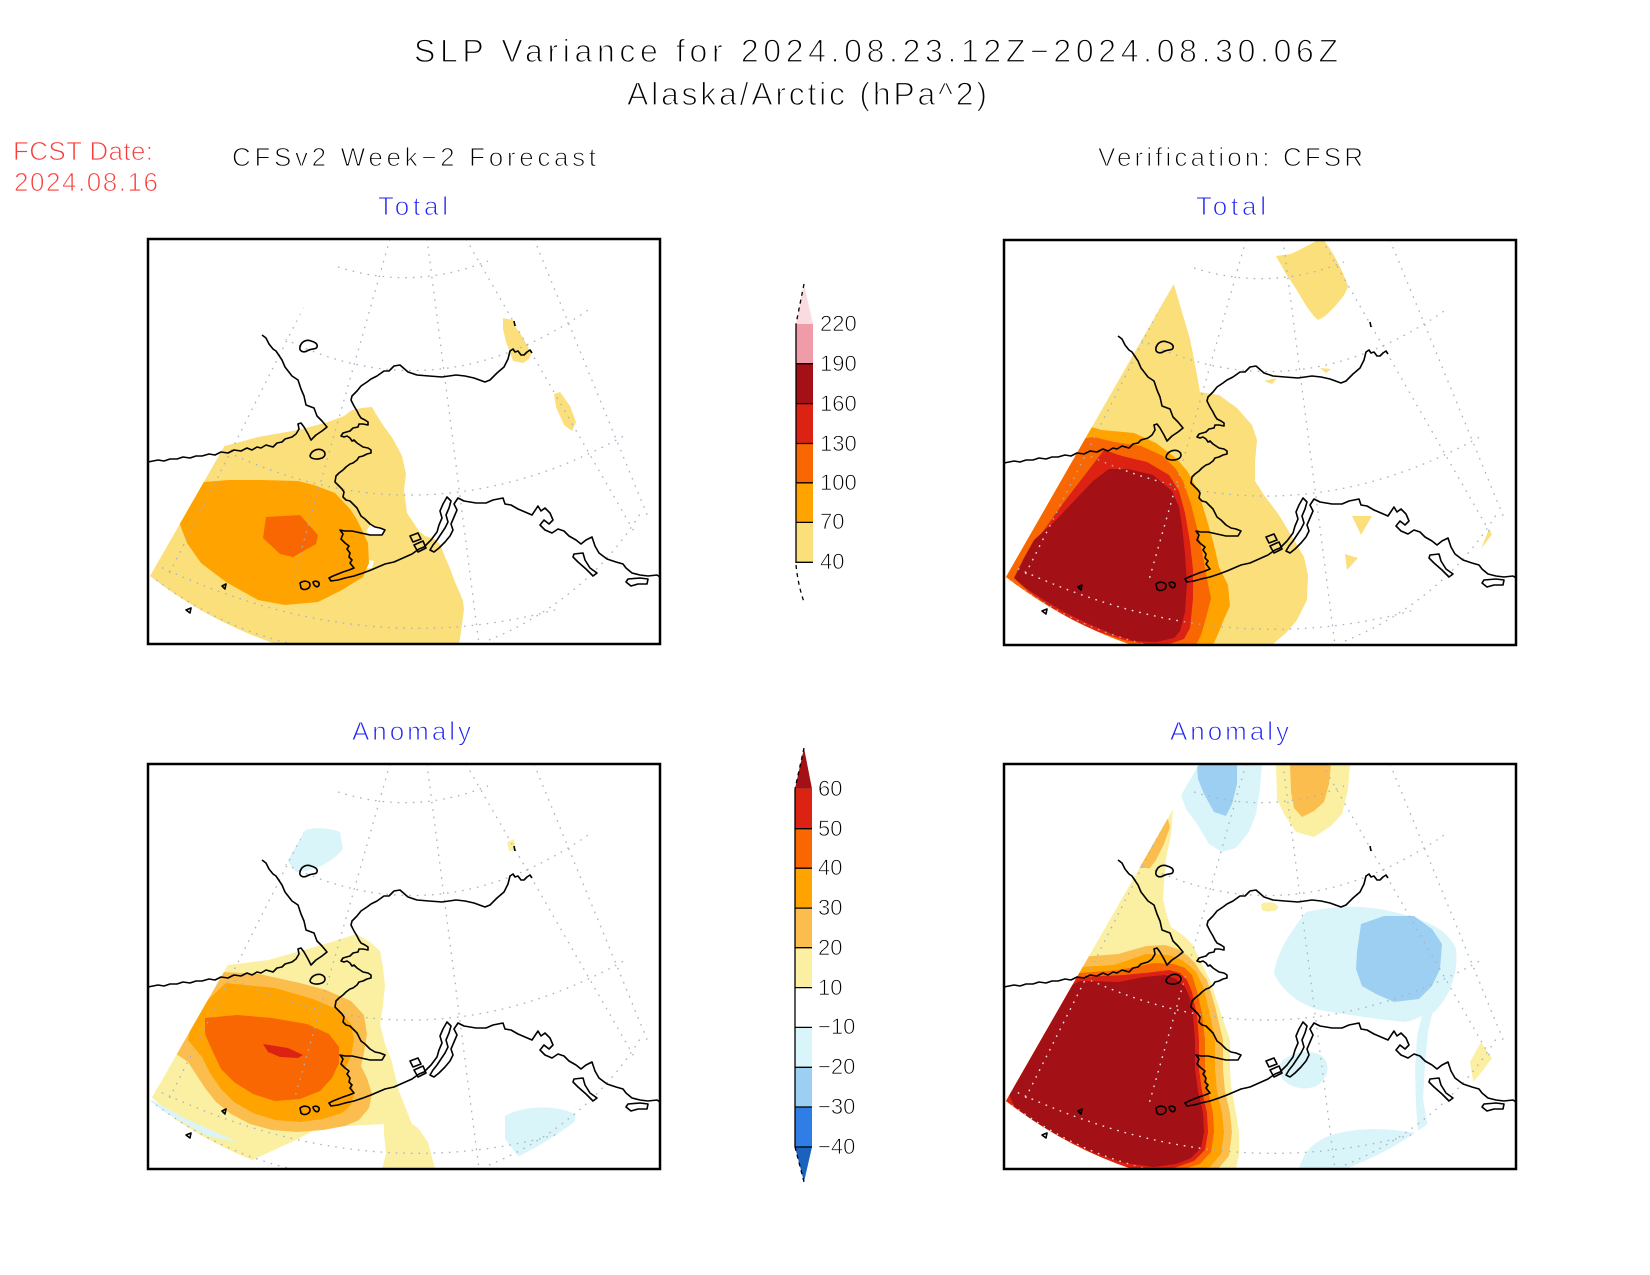  What do you see at coordinates (838, 323) in the screenshot?
I see `svg-text: 220` at bounding box center [838, 323].